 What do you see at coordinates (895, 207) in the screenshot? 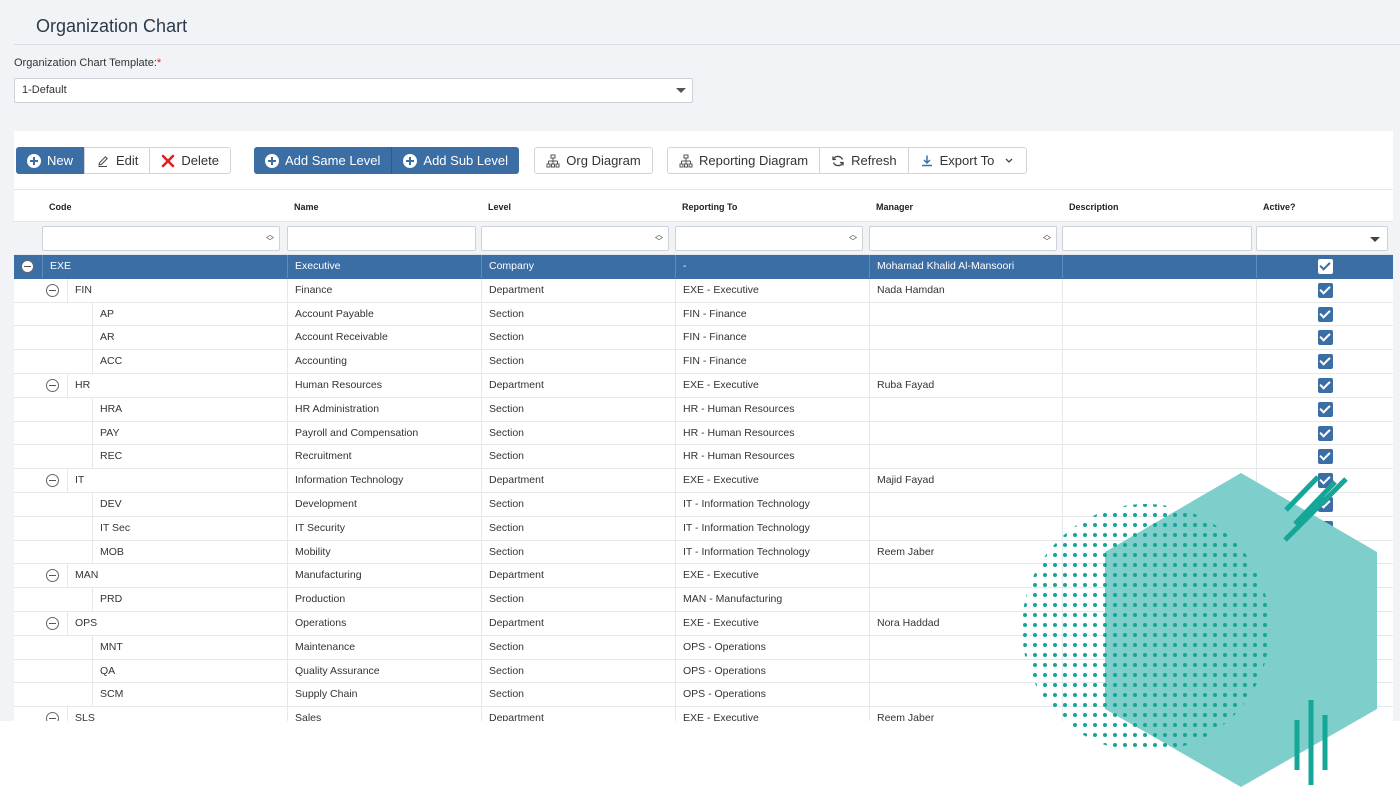
I see `column-header-manager: Manager` at bounding box center [895, 207].